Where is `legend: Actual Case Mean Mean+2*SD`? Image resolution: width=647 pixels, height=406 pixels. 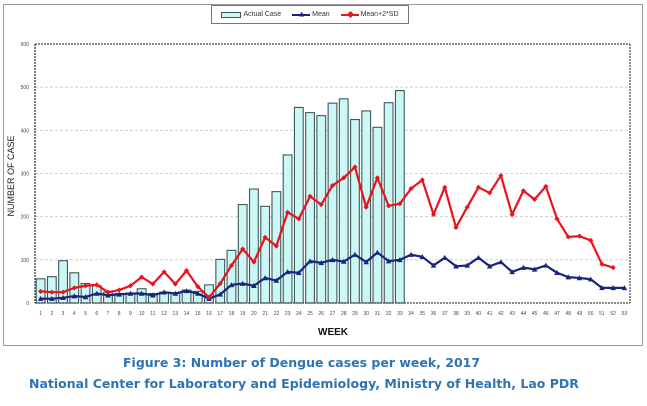
legend: Actual Case Mean Mean+2*SD is located at coordinates (310, 14).